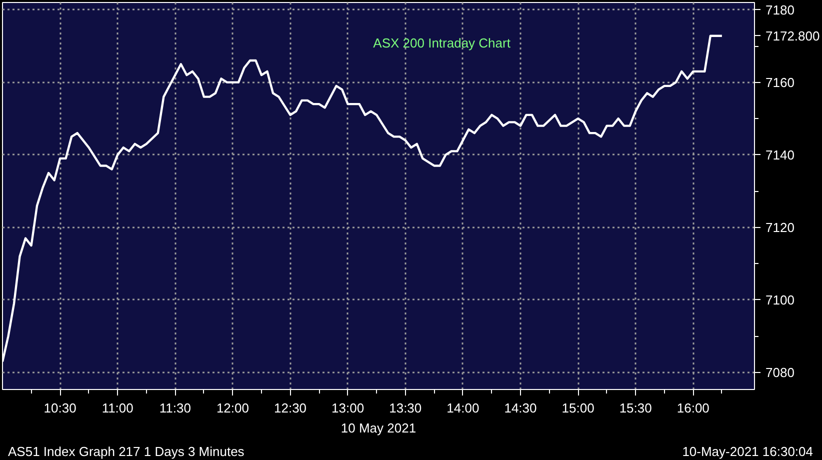 The height and width of the screenshot is (460, 822). I want to click on text: AS51 Index Graph 217 1 Days 3 Minutes, so click(127, 451).